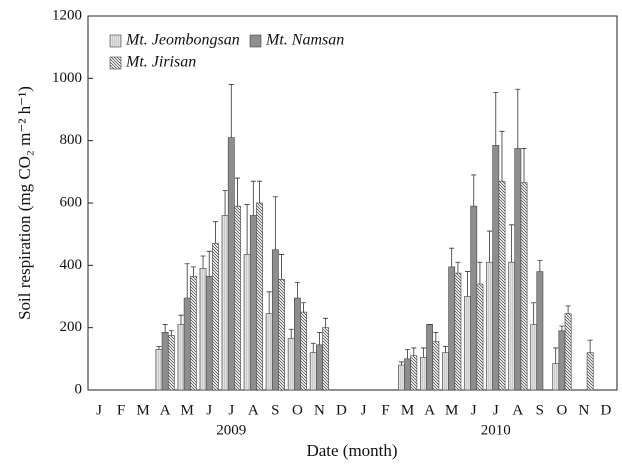 The width and height of the screenshot is (622, 469). I want to click on legend-label: Mt. Jeombongsan, so click(182, 40).